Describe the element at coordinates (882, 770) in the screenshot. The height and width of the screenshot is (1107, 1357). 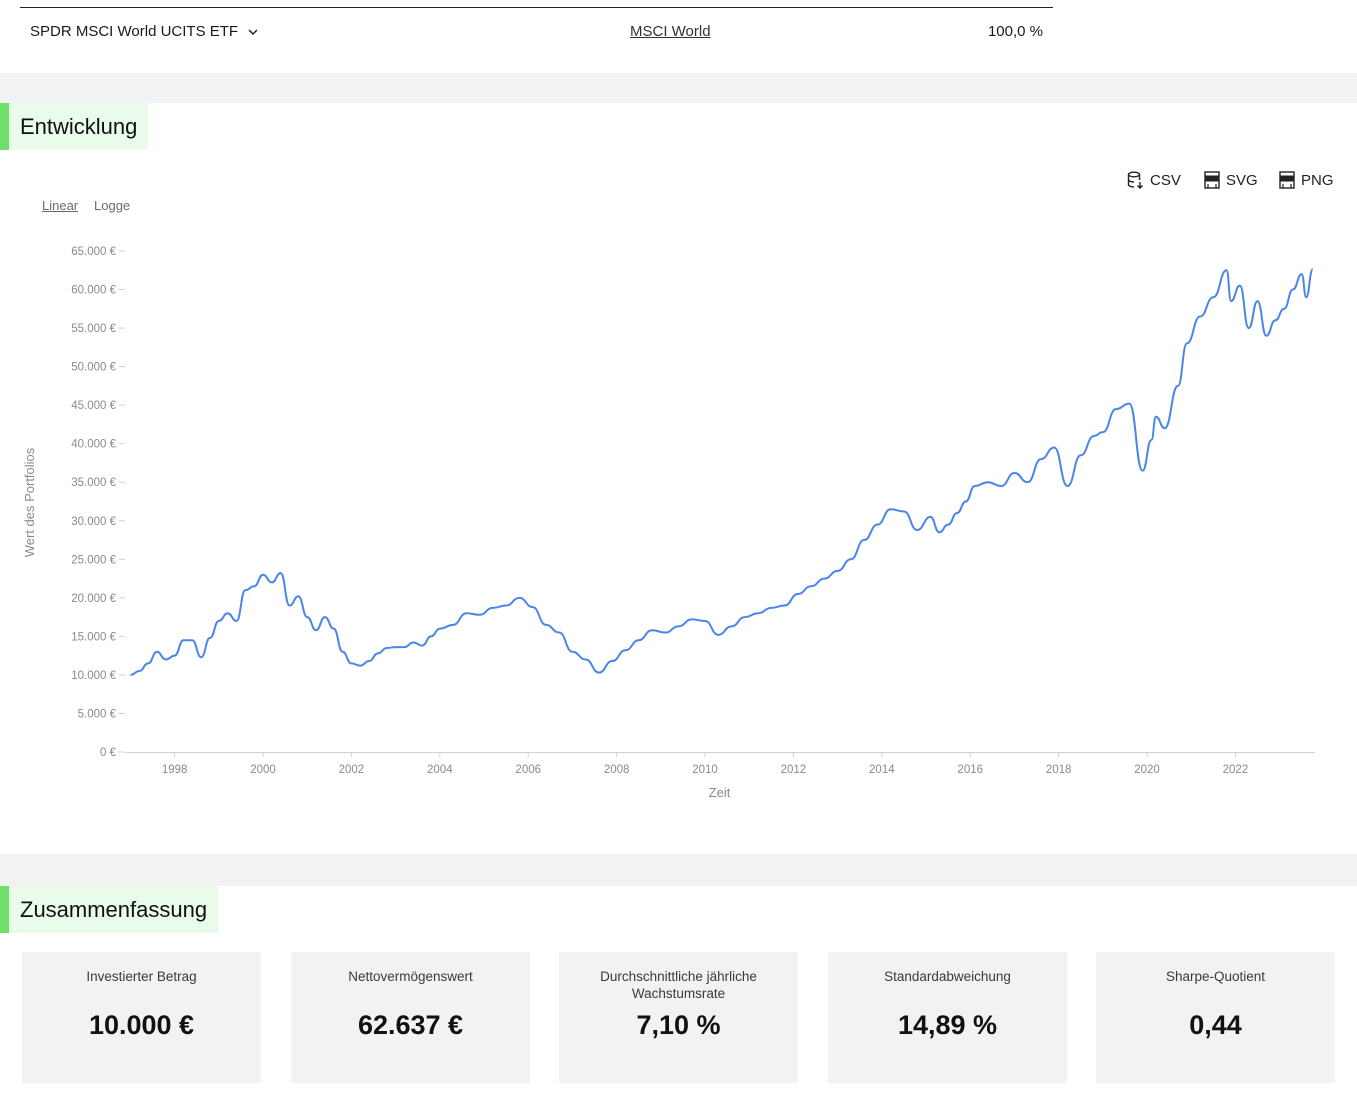
I see `x-tick-label: 2014` at that location.